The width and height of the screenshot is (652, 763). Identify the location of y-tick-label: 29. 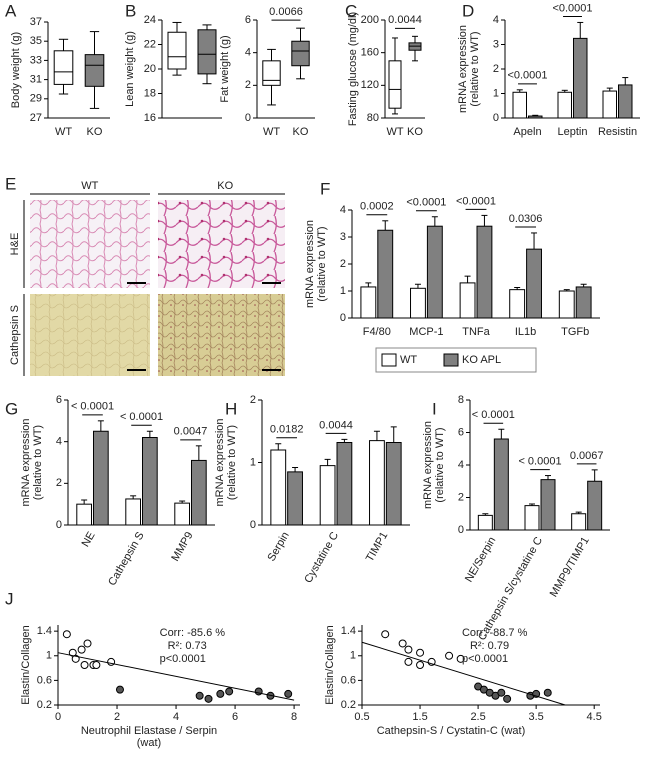
(36, 99).